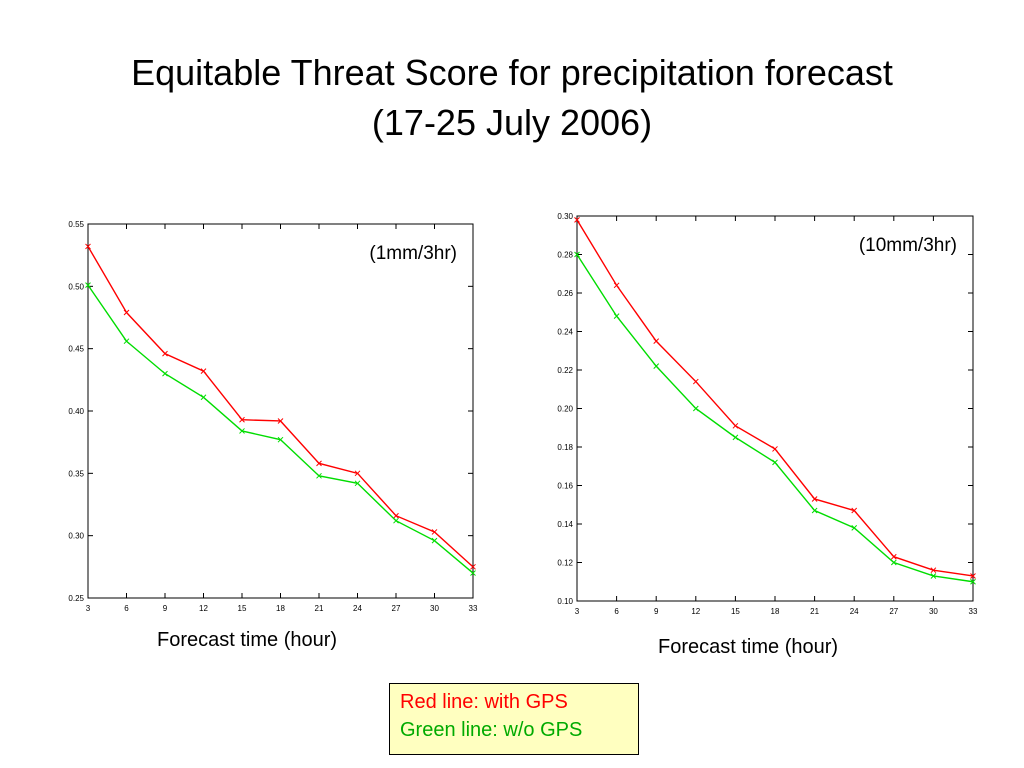 This screenshot has height=768, width=1024. Describe the element at coordinates (76, 411) in the screenshot. I see `y-tick-label: 0.40` at that location.